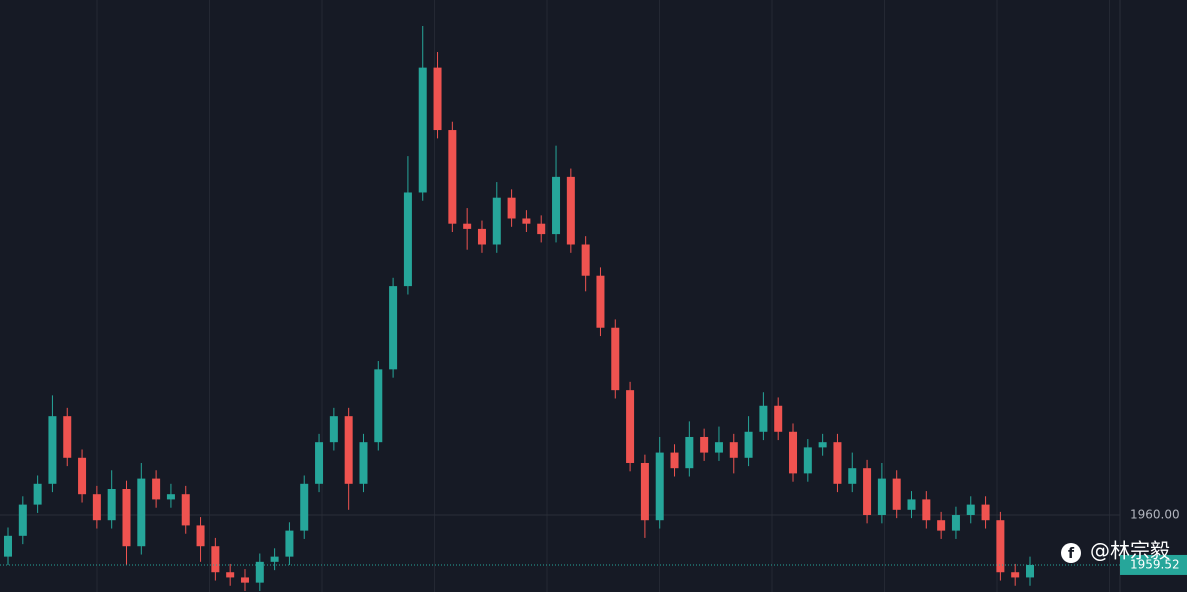 This screenshot has width=1187, height=592. What do you see at coordinates (1130, 551) in the screenshot?
I see `watermark: @林宗毅` at bounding box center [1130, 551].